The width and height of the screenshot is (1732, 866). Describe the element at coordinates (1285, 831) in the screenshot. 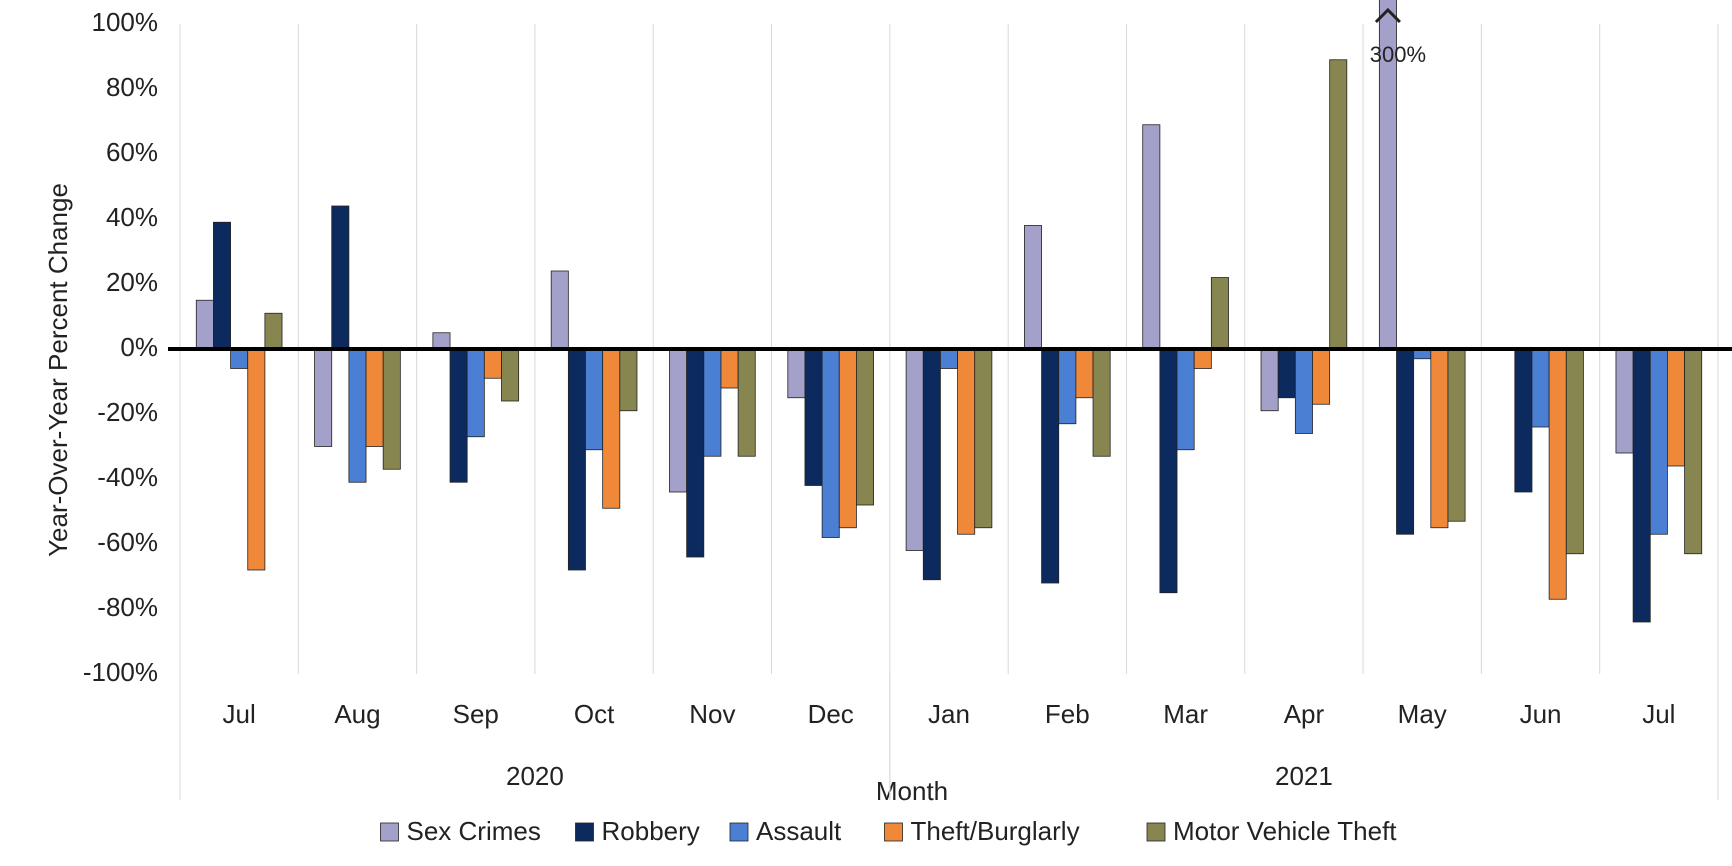

I see `legend-label: Motor Vehicle Theft` at that location.